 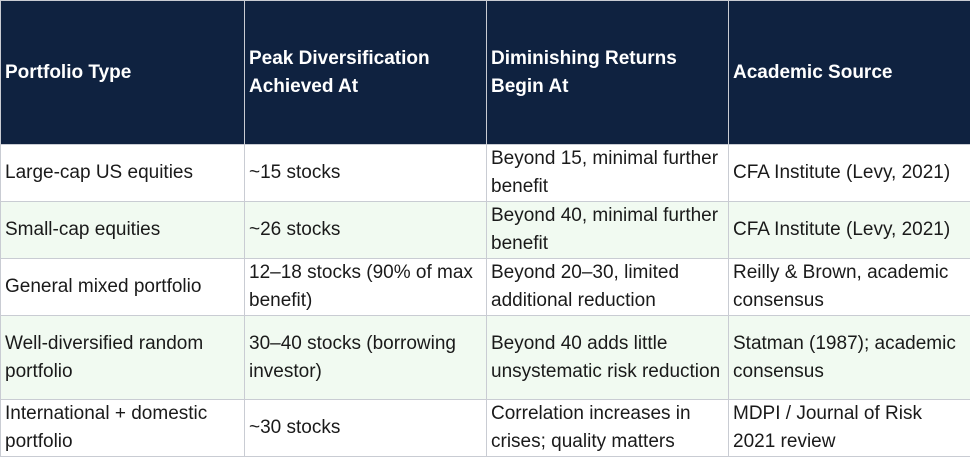 What do you see at coordinates (608, 173) in the screenshot?
I see `cell-diminishing-returns: Beyond 15, minimal further benefit` at bounding box center [608, 173].